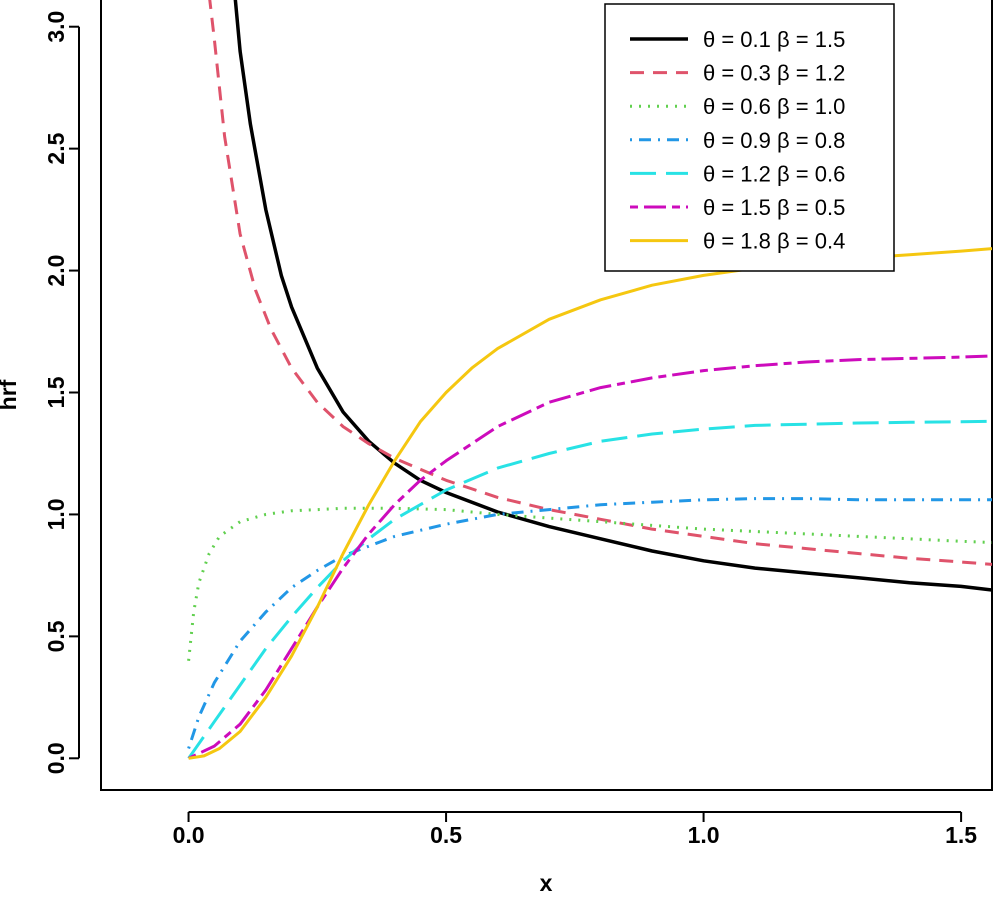 This screenshot has height=898, width=996. Describe the element at coordinates (56, 271) in the screenshot. I see `y-tick-label: 2.0` at that location.